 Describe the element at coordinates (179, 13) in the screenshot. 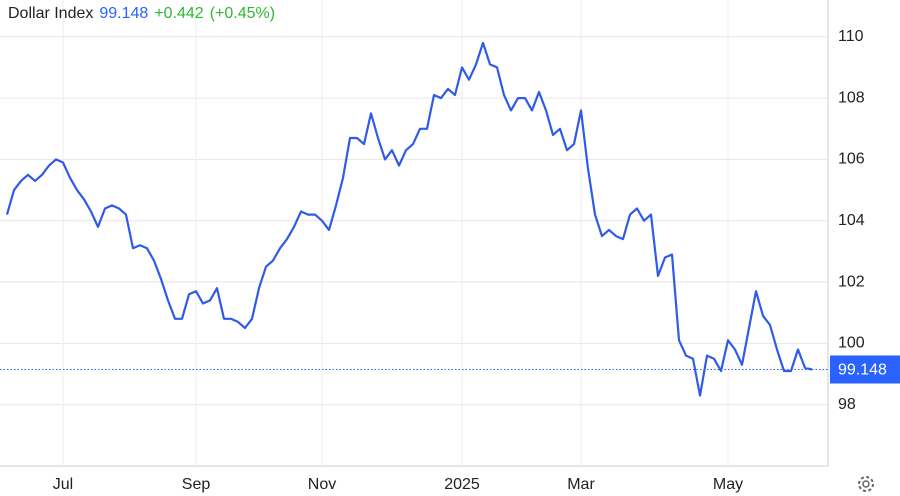

I see `change: +0.442` at that location.